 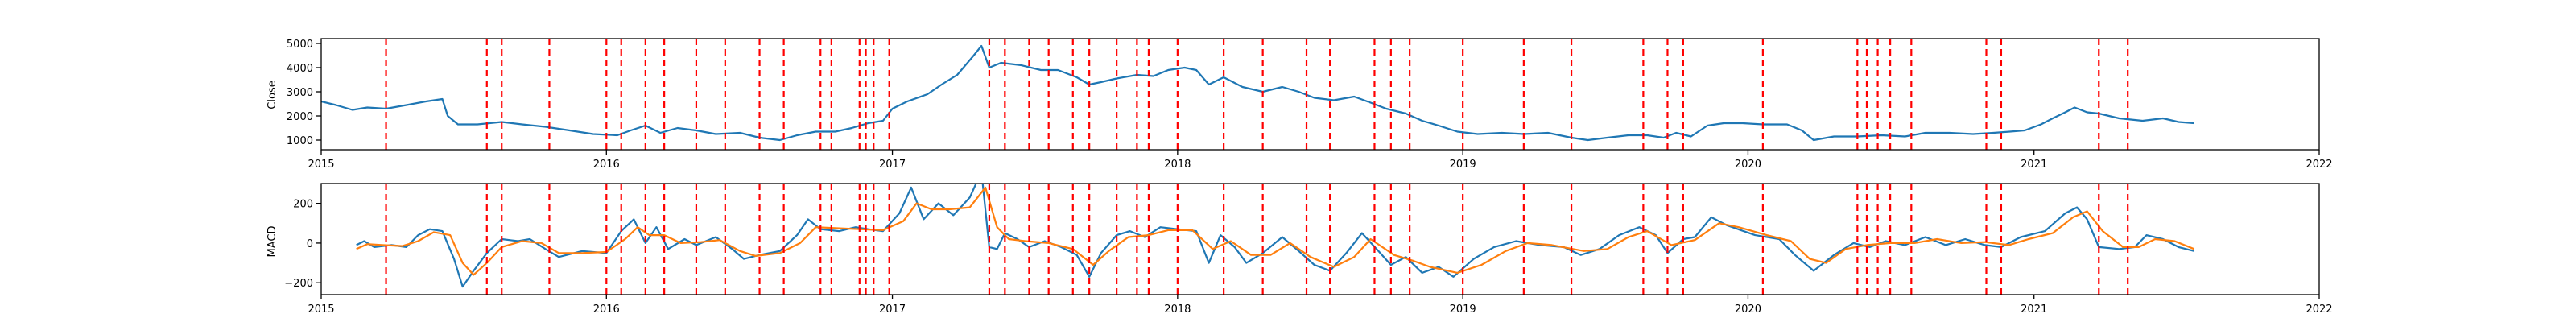 I want to click on close-ylabel: Close, so click(x=272, y=94).